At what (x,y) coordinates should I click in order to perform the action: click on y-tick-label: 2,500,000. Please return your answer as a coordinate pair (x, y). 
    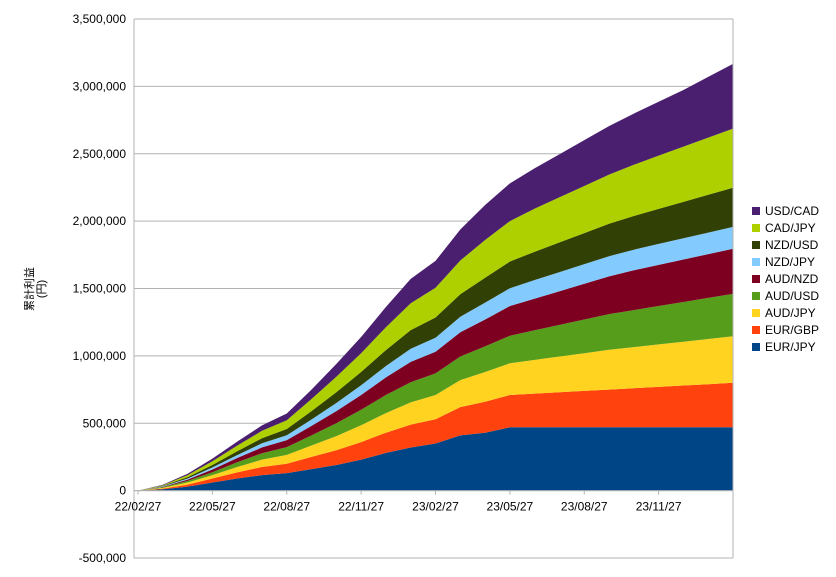
    Looking at the image, I should click on (100, 154).